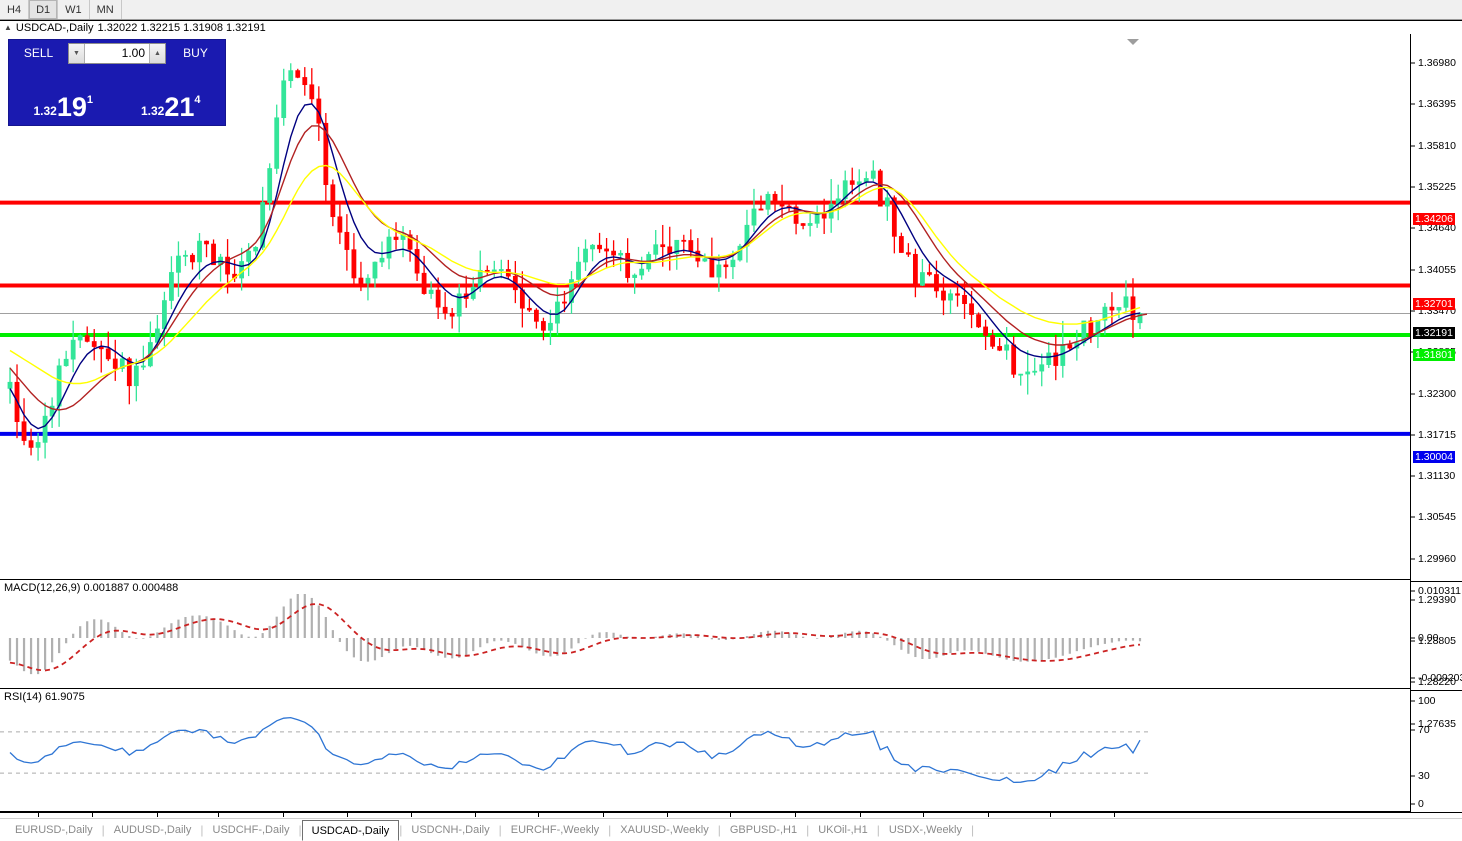 The height and width of the screenshot is (841, 1462). What do you see at coordinates (450, 830) in the screenshot?
I see `symbol-tab-usdcnh: USDCNH-,Daily` at bounding box center [450, 830].